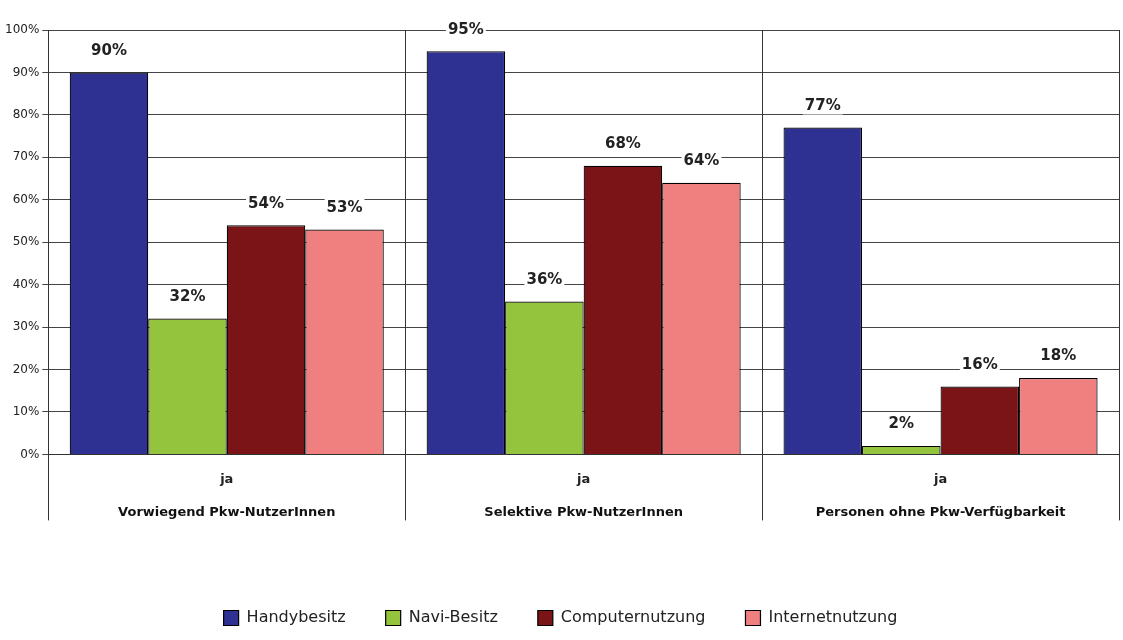  Describe the element at coordinates (26, 283) in the screenshot. I see `y-tick-label: 40%` at that location.